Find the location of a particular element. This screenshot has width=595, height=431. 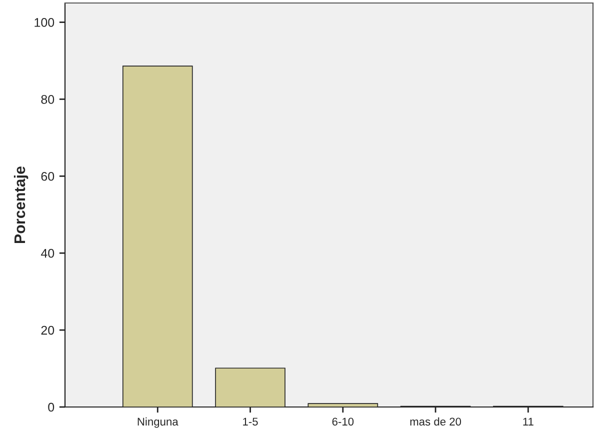

x-tick-label: 6-10 is located at coordinates (343, 422).